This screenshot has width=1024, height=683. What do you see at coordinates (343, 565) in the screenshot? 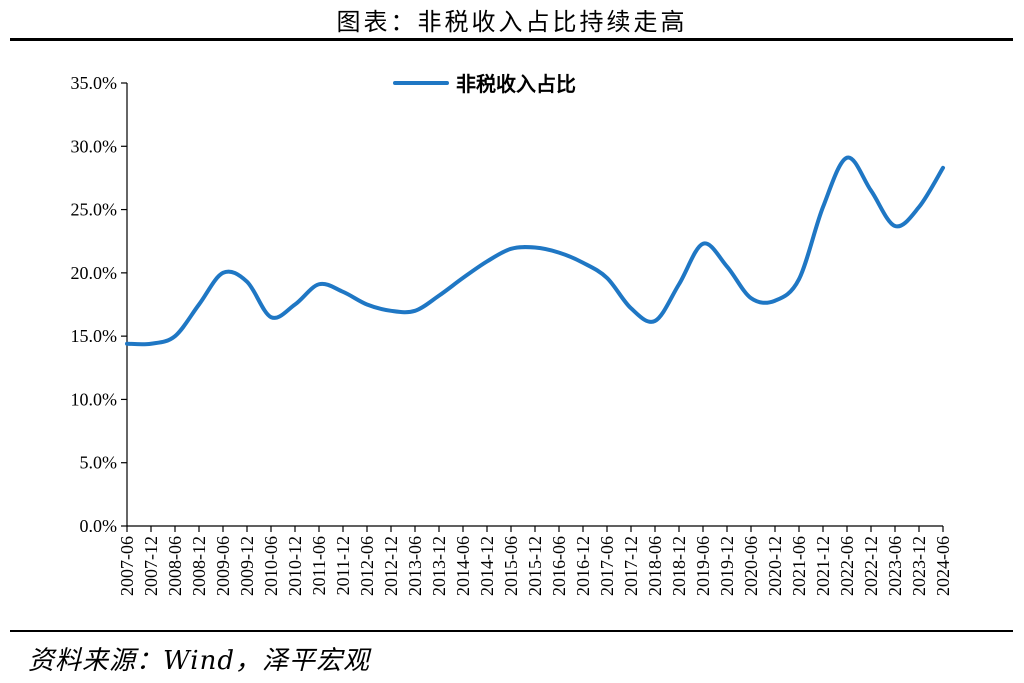
I see `x-tick-label: 2011-12` at bounding box center [343, 565].